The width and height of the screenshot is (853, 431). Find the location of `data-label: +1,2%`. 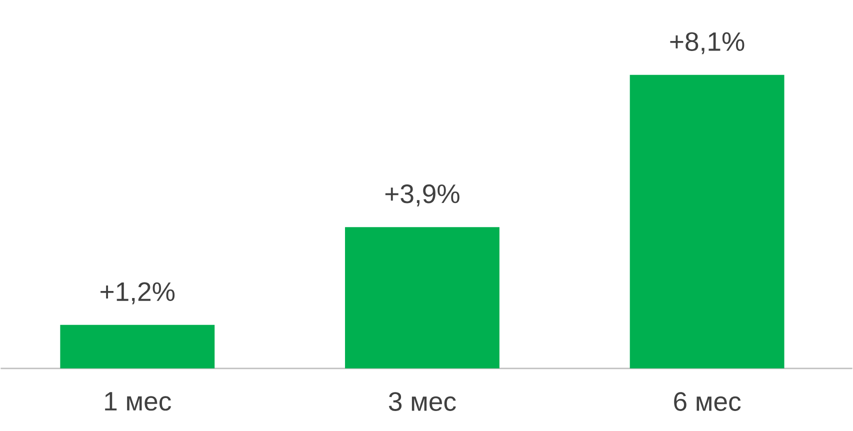

data-label: +1,2% is located at coordinates (137, 293).